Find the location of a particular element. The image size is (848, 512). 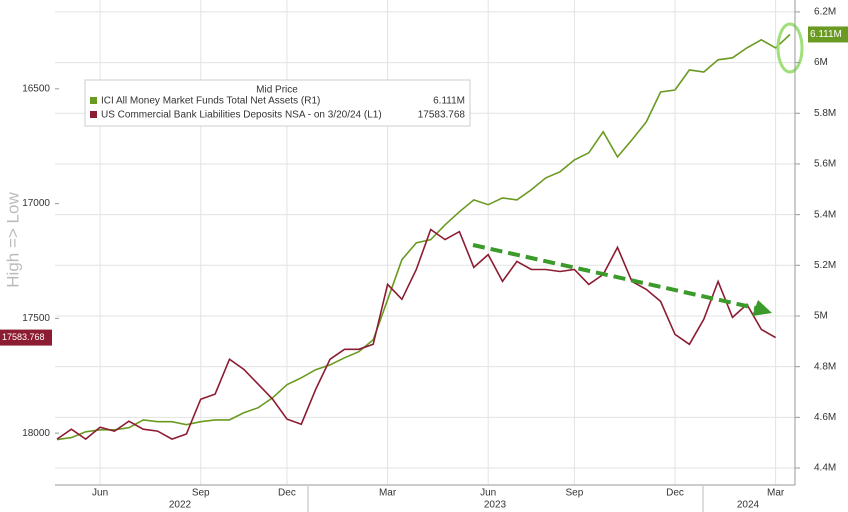

legend-title: Mid Price is located at coordinates (277, 90).